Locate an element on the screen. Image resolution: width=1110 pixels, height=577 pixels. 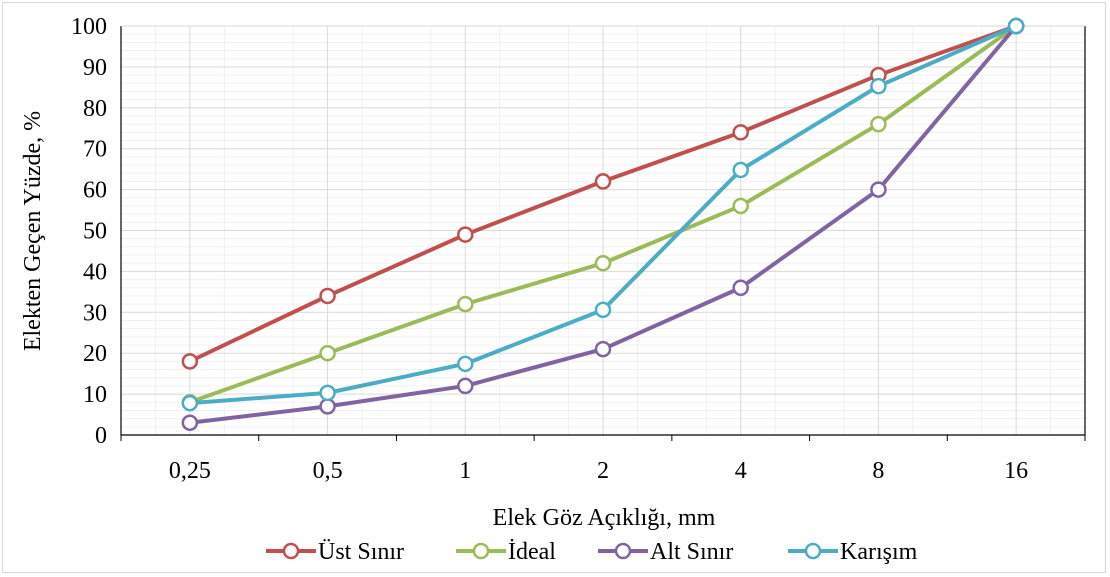
y-tick-label: 80 is located at coordinates (95, 109).